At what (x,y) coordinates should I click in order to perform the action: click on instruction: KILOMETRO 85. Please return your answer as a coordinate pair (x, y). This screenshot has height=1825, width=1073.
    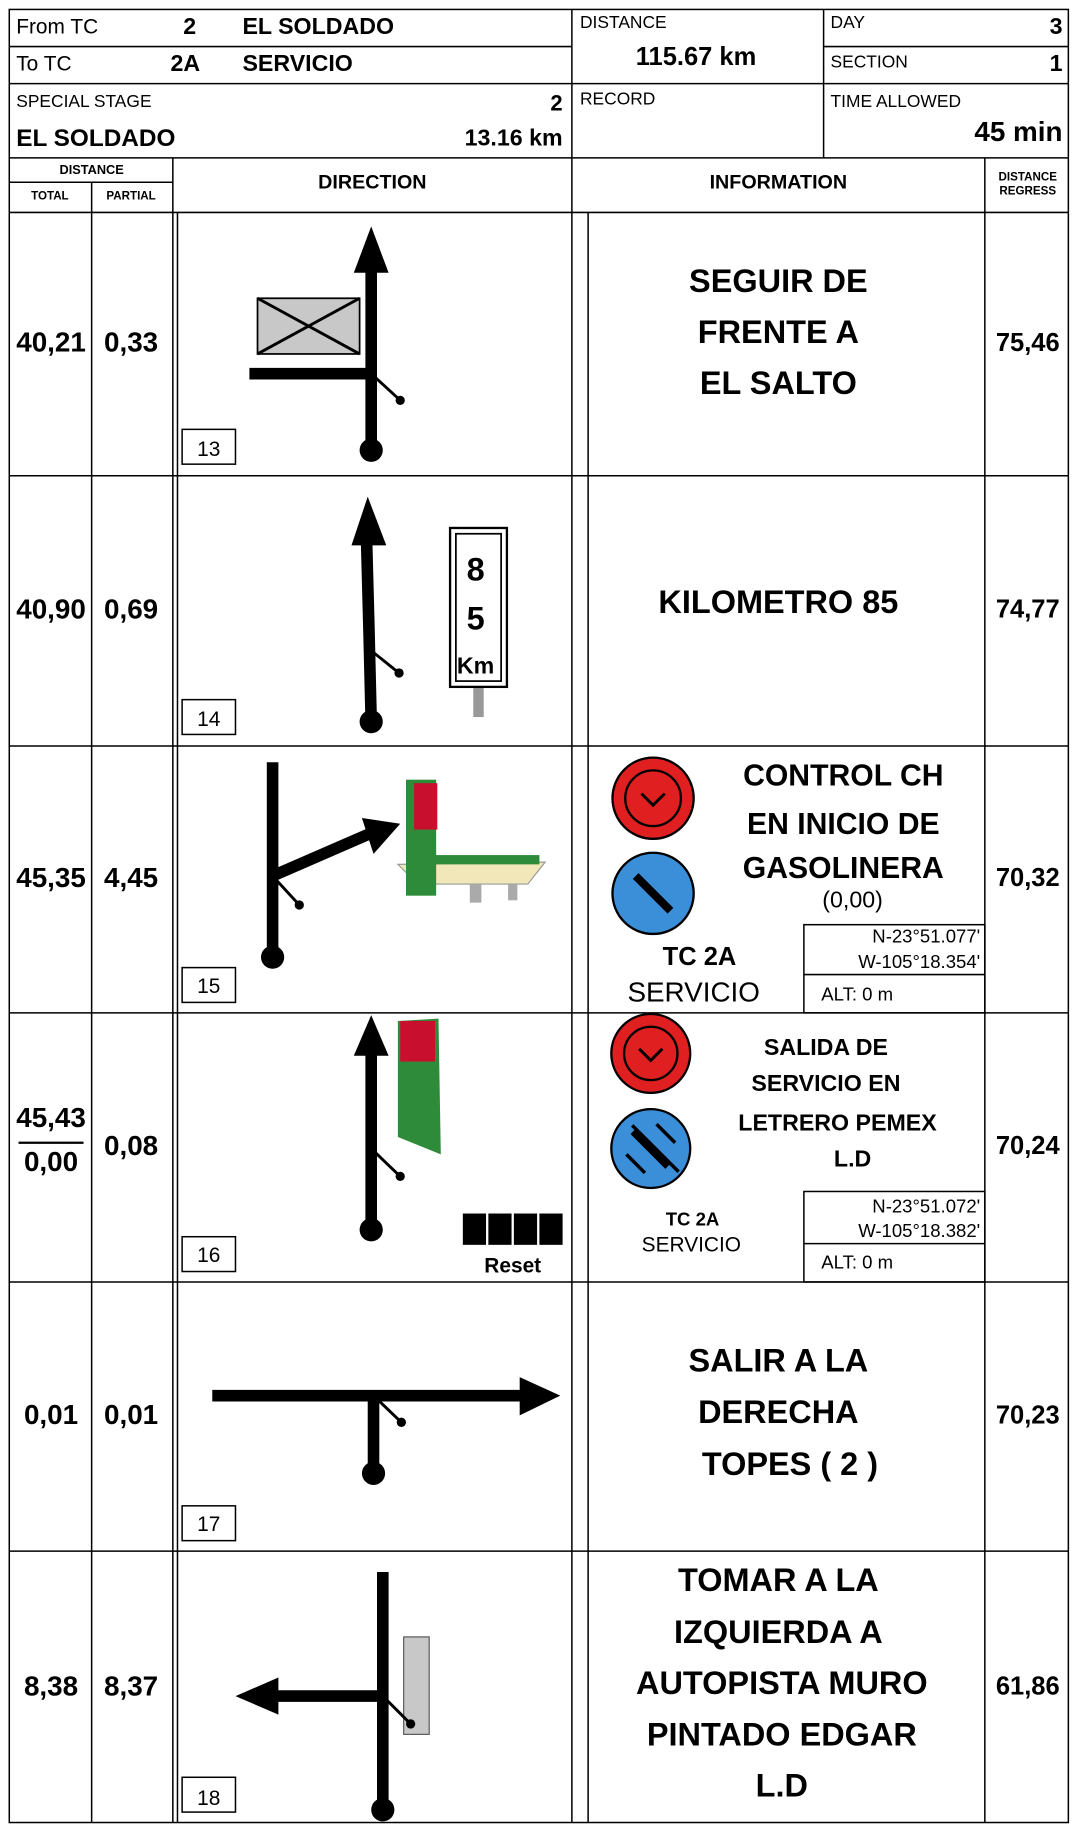
    Looking at the image, I should click on (778, 602).